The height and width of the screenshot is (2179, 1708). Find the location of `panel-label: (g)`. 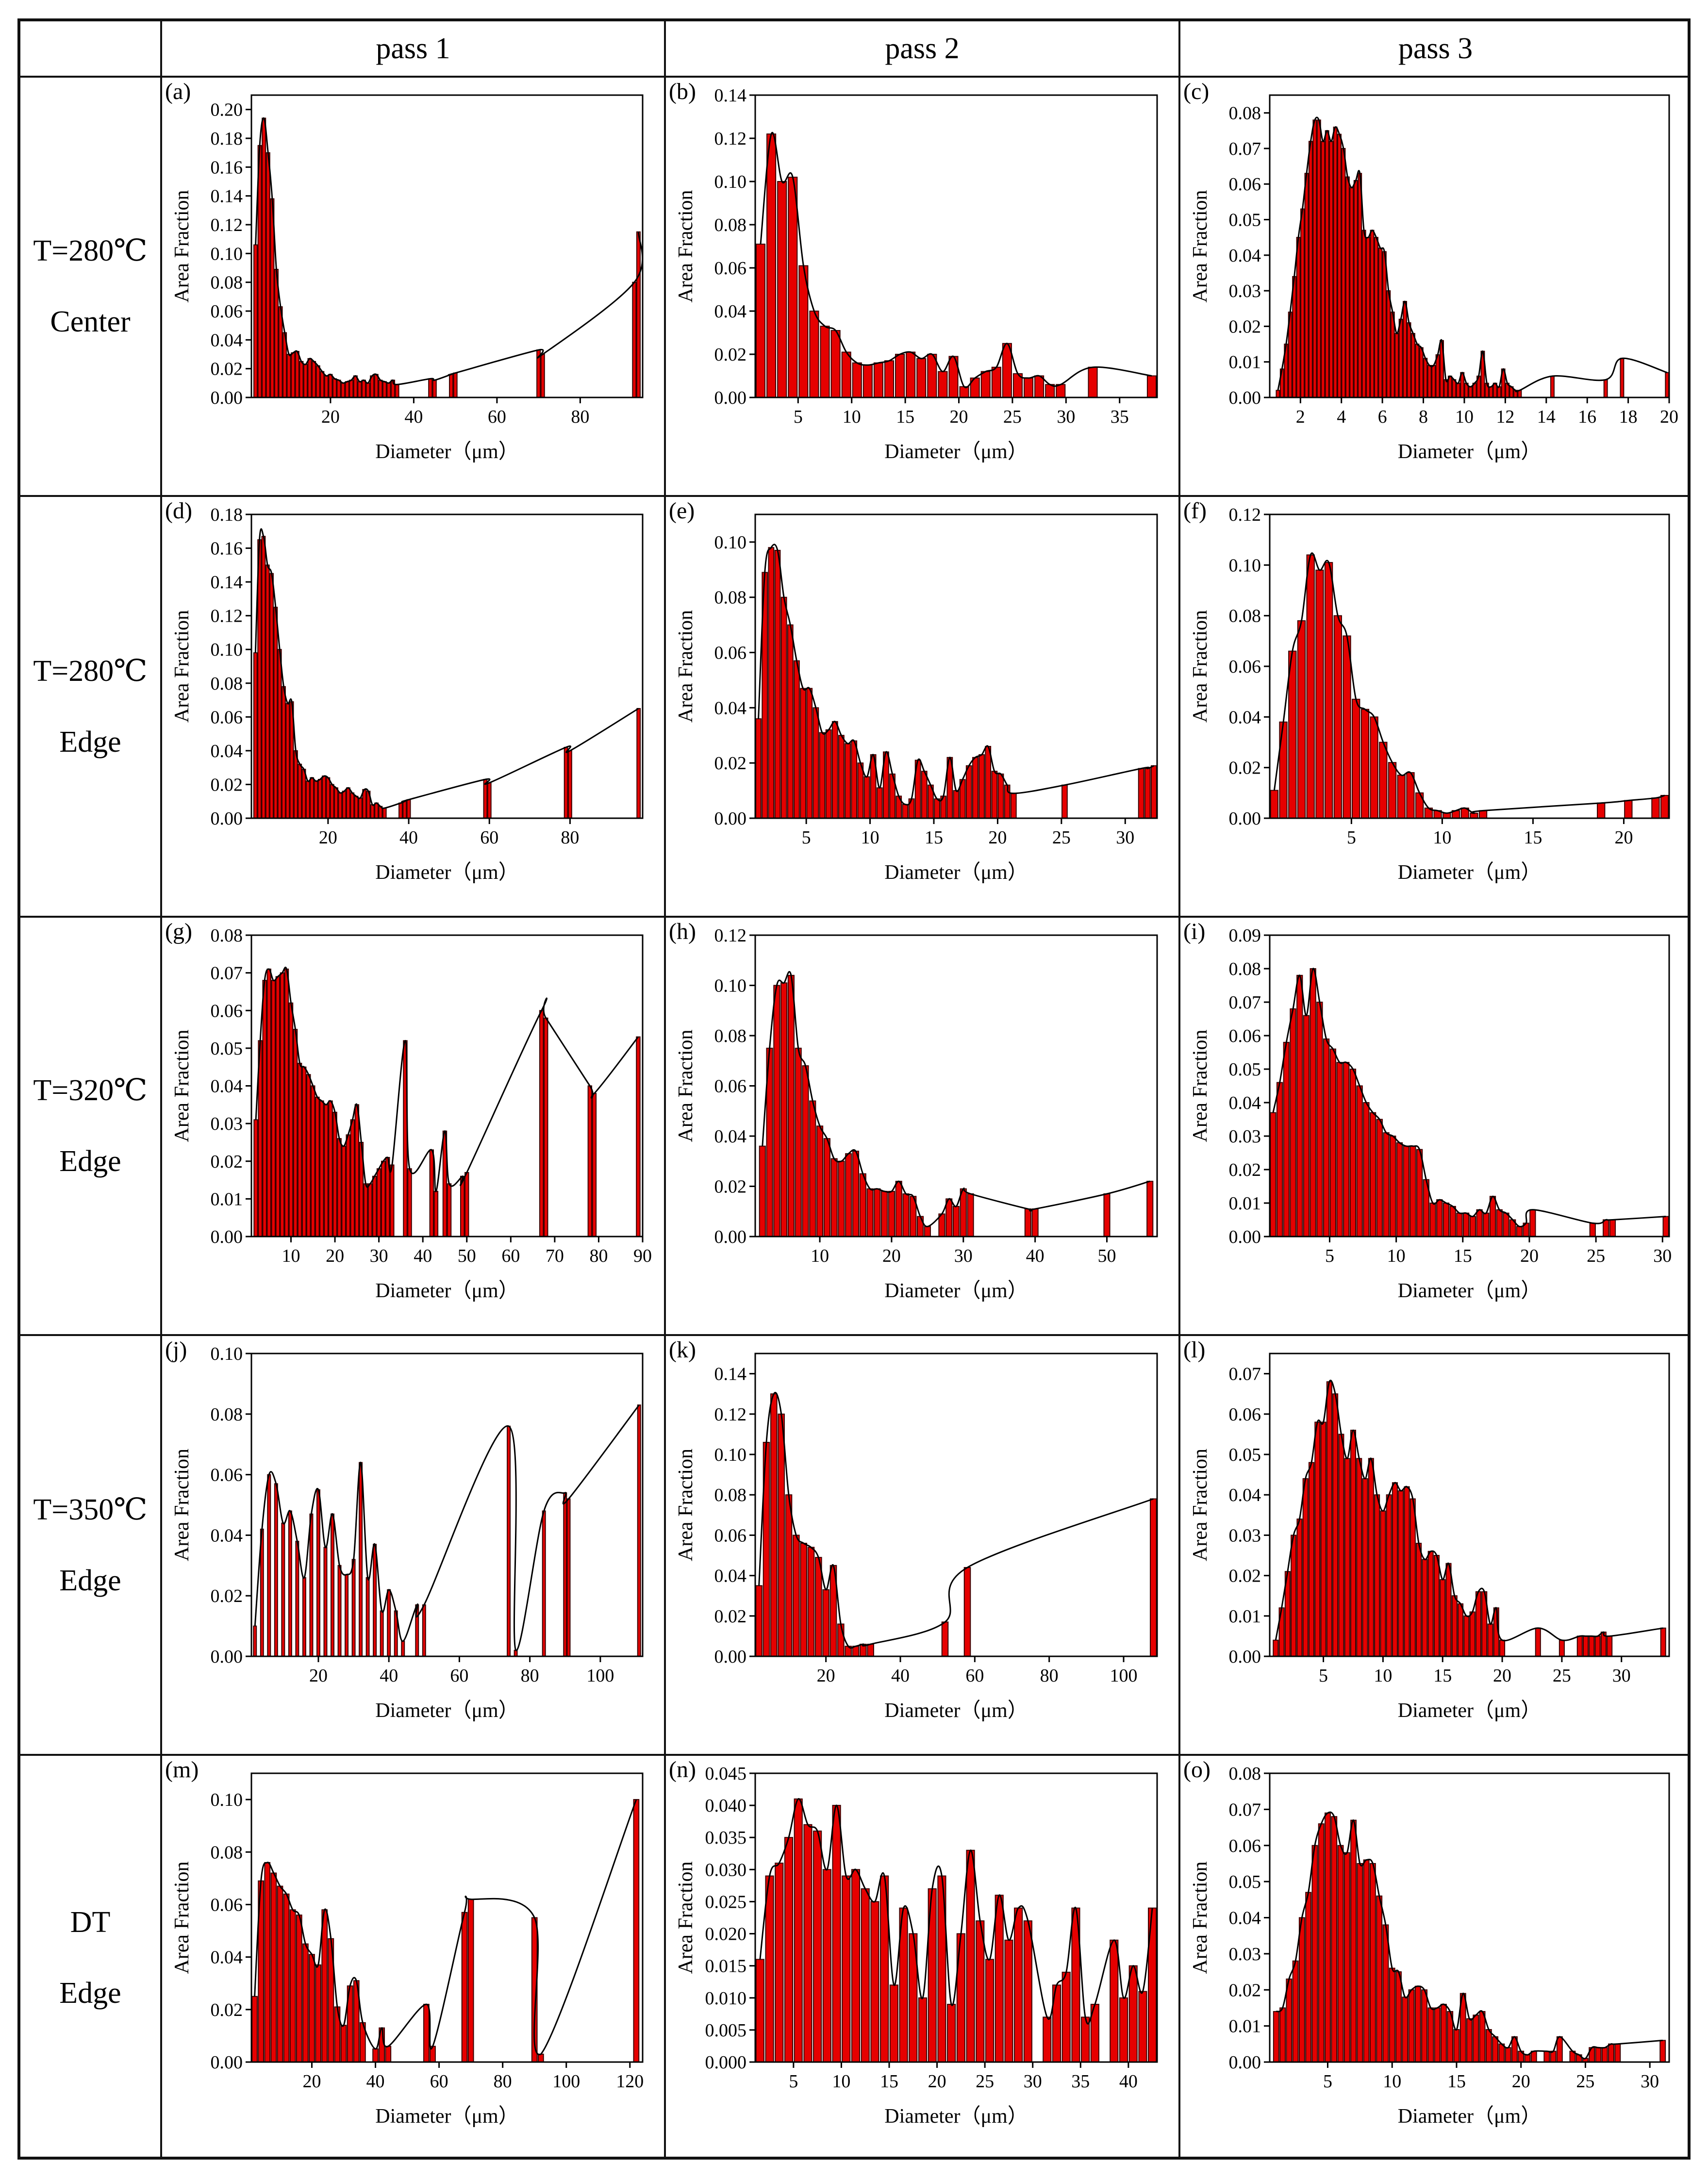

panel-label: (g) is located at coordinates (178, 932).